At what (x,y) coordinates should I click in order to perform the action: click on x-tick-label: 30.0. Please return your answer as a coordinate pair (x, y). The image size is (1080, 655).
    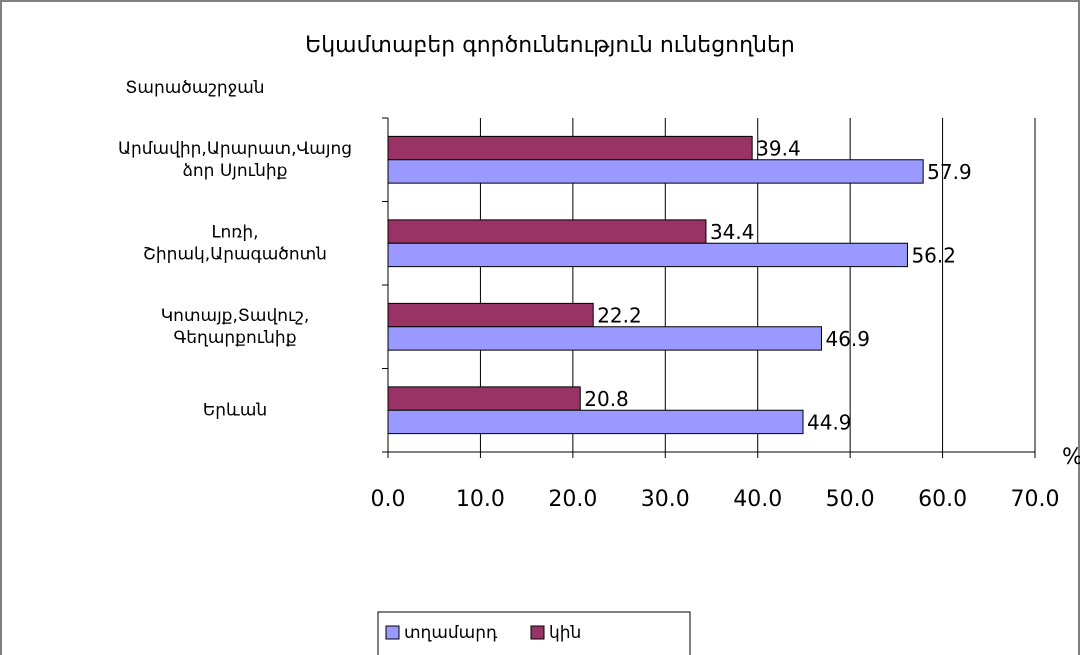
    Looking at the image, I should click on (665, 499).